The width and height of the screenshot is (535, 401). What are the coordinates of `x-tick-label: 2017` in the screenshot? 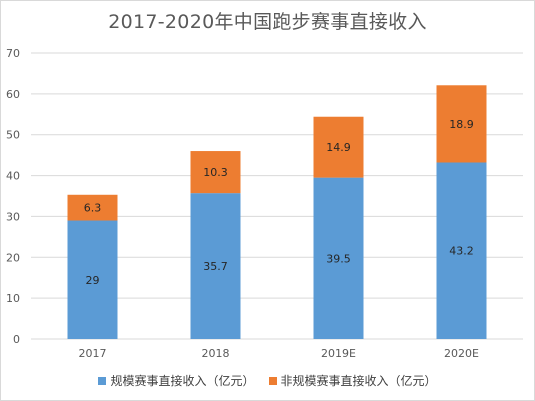 It's located at (93, 353).